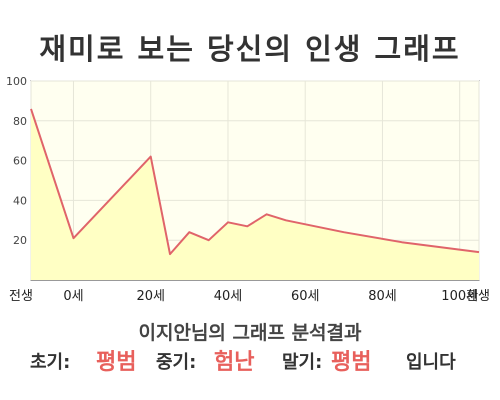  I want to click on y-tick-label: 100, so click(16, 81).